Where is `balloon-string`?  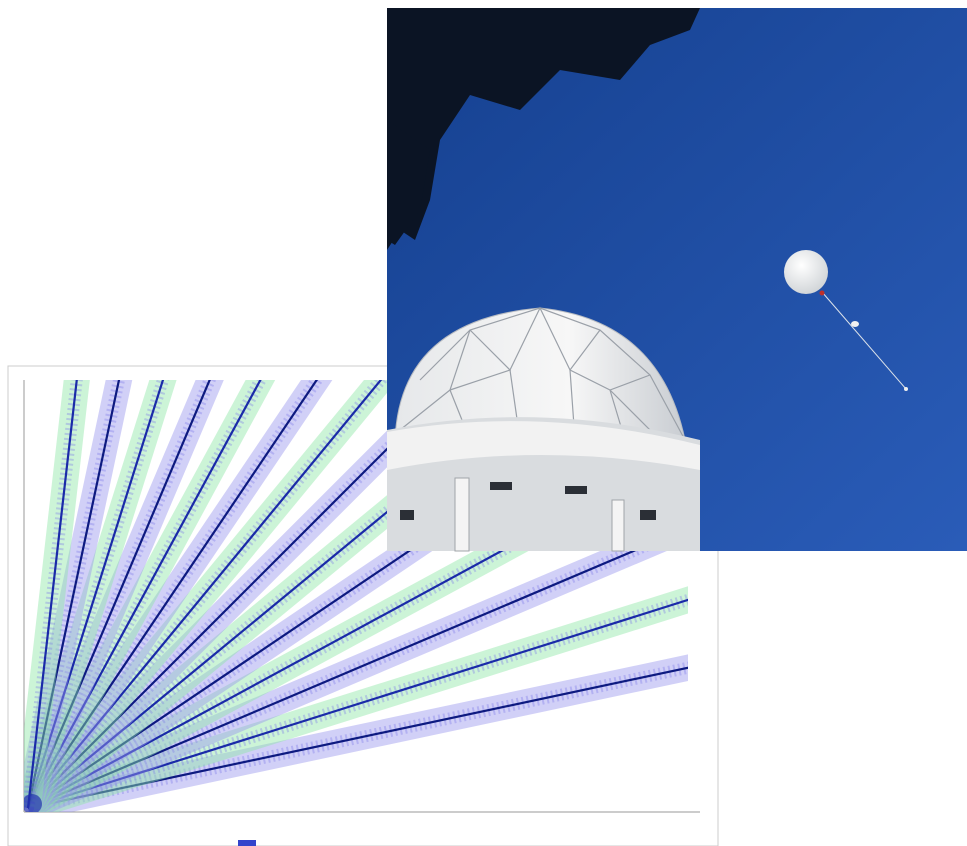 balloon-string is located at coordinates (864, 340).